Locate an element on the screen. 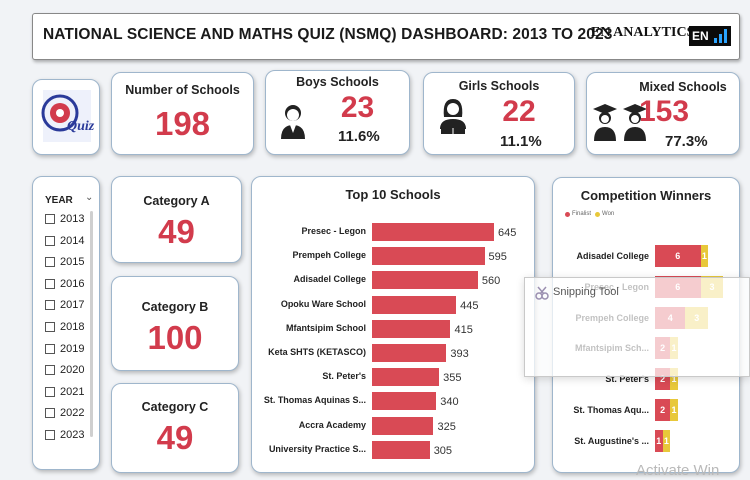 The image size is (750, 480). bar-chart-icon is located at coordinates (721, 36).